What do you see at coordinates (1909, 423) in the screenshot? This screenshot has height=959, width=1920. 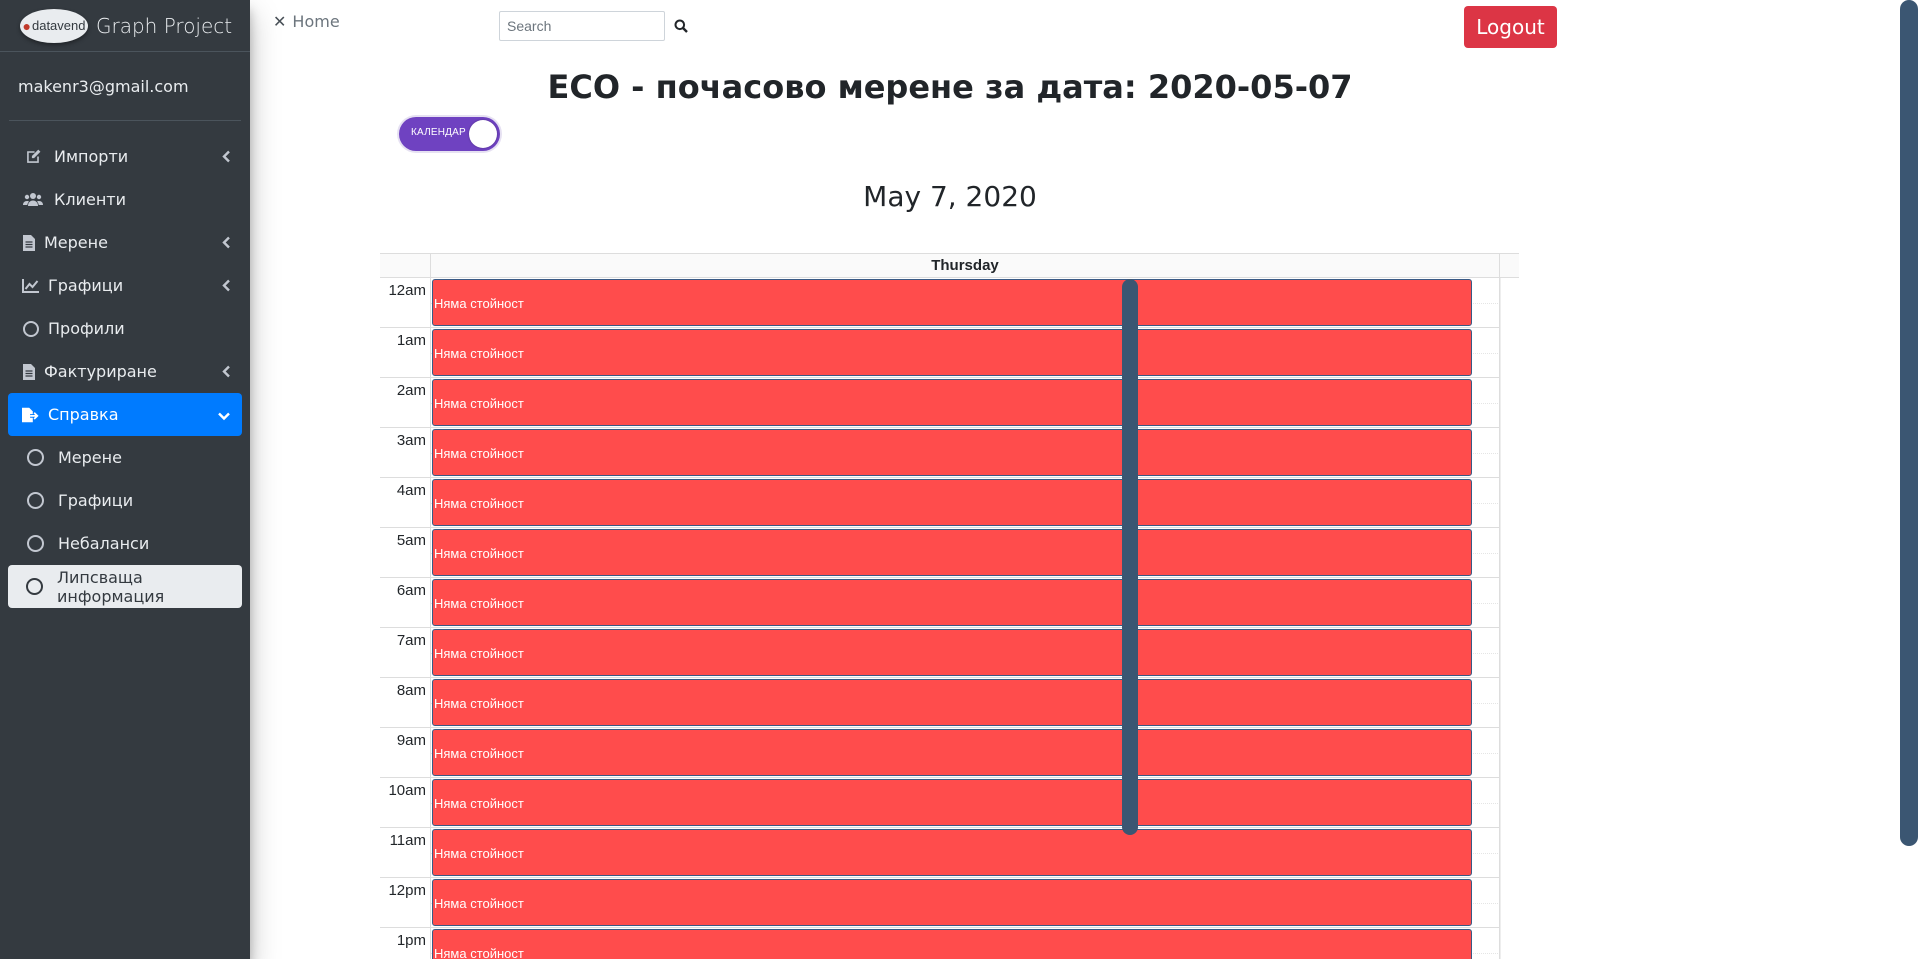 I see `page-scrollbar-thumb` at bounding box center [1909, 423].